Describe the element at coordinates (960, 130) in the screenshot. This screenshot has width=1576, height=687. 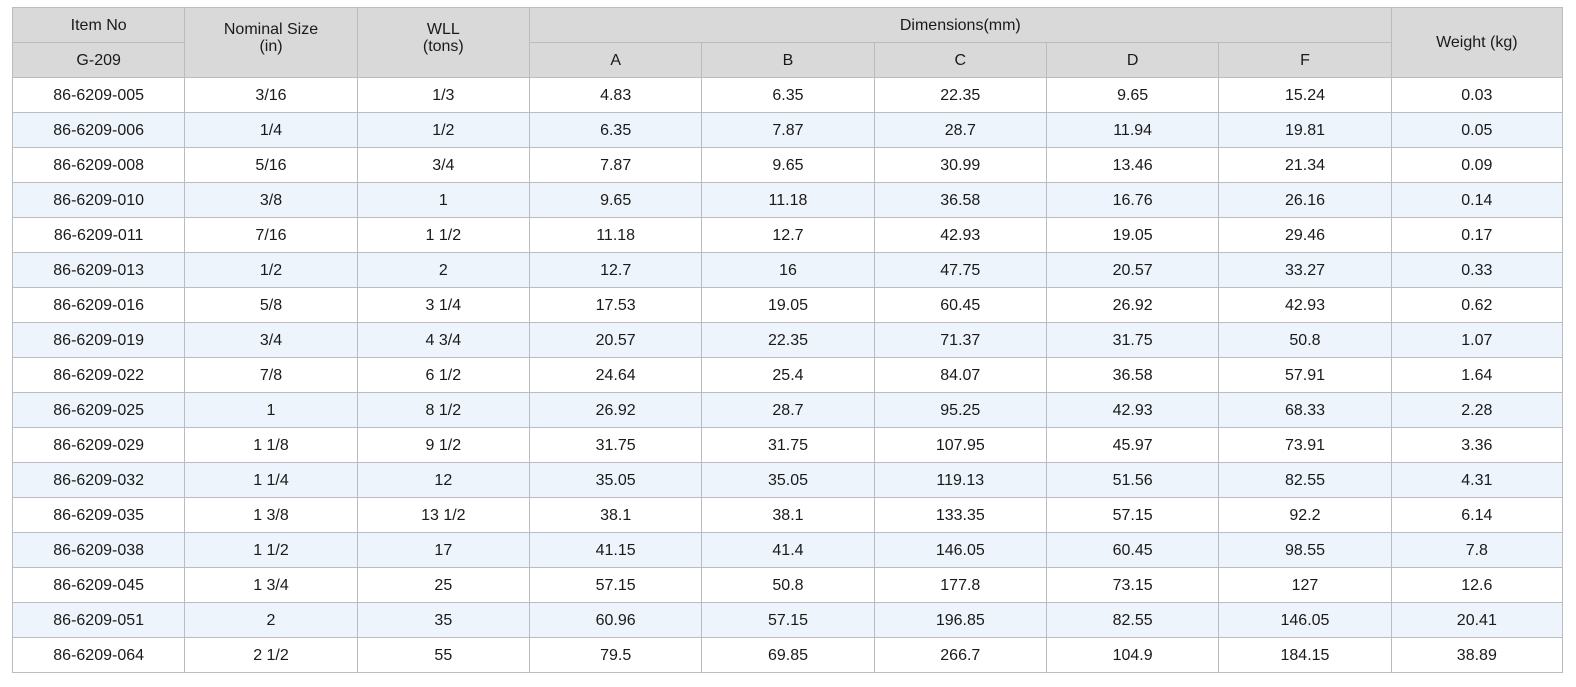
I see `cell-dim-c: 28.7` at that location.